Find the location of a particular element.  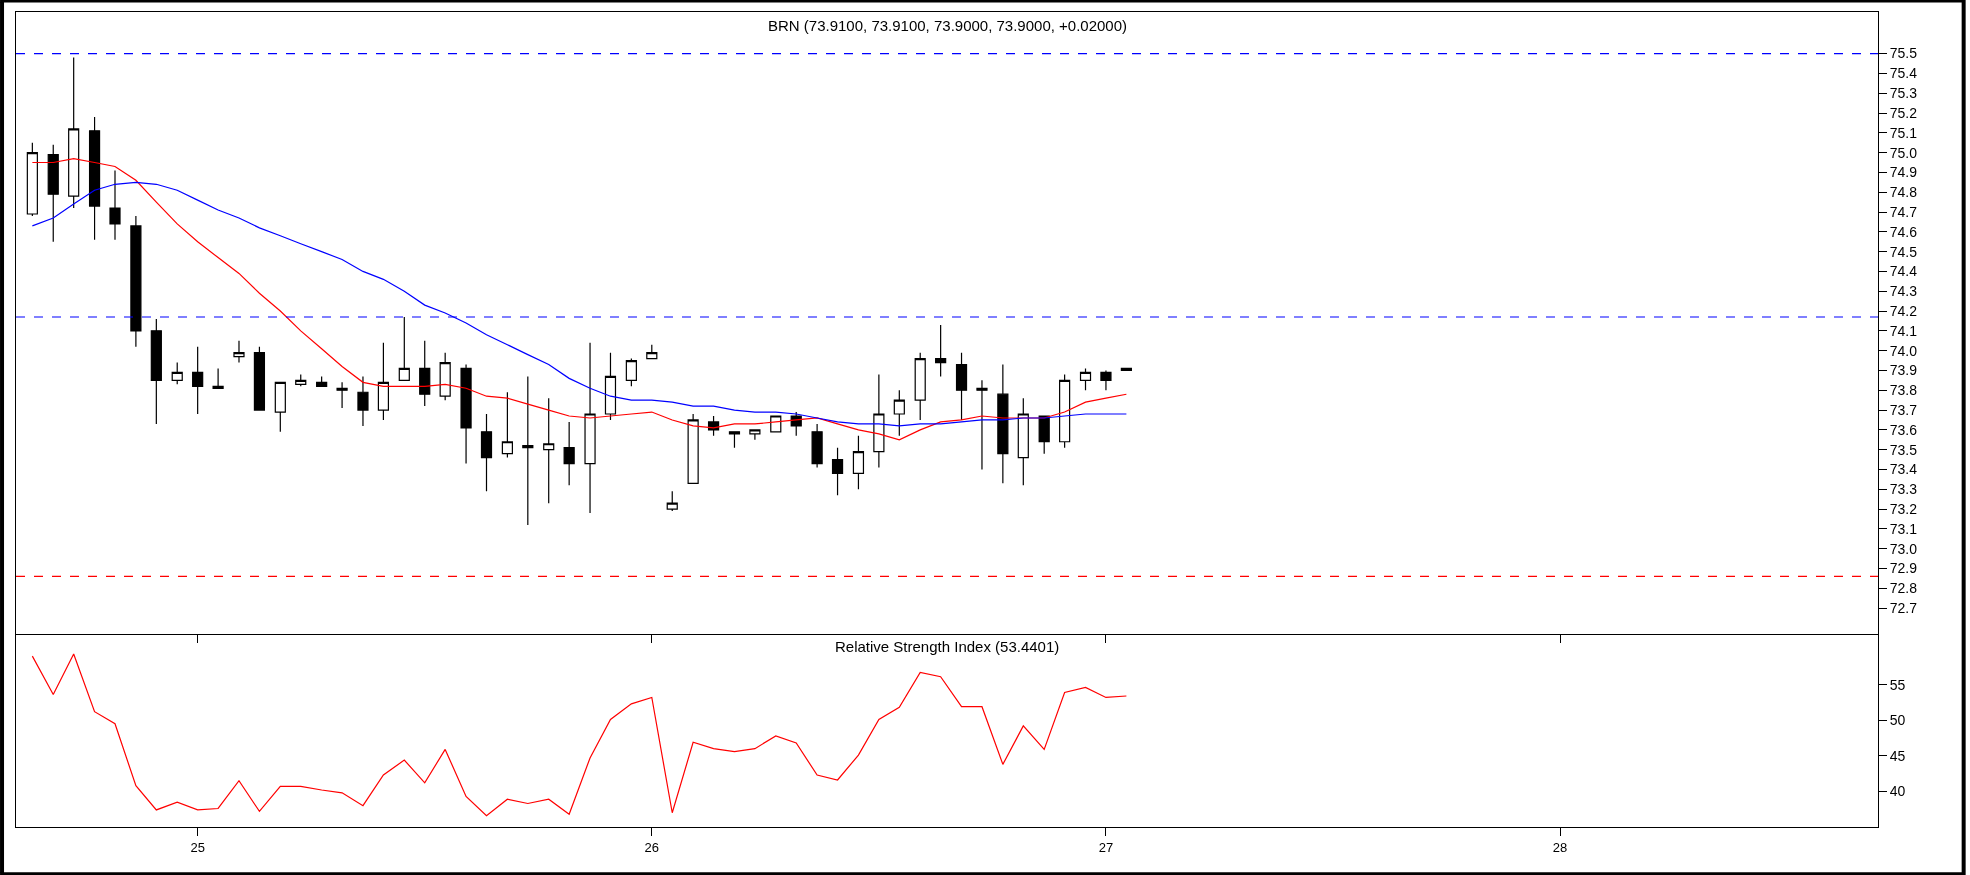

y-tick-label: 74.6 is located at coordinates (1903, 231).